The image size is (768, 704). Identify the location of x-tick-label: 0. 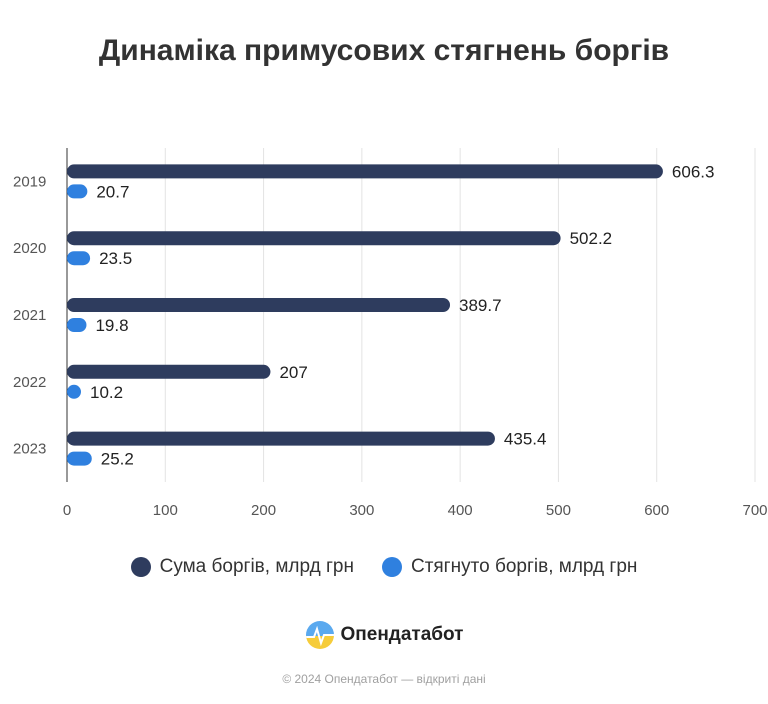
(67, 510).